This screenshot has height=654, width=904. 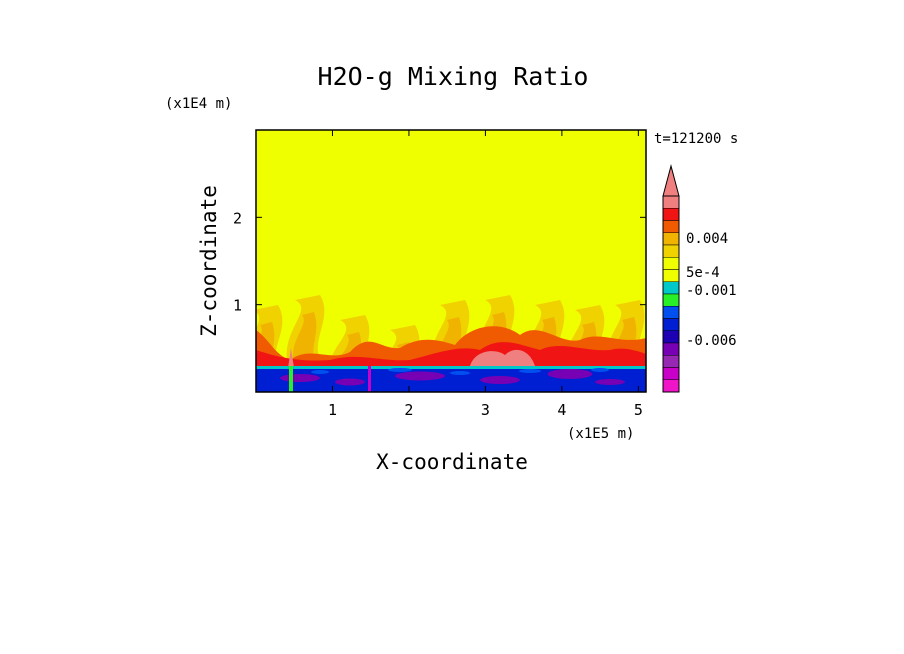 I want to click on x-scale-label: (x1E5 m), so click(x=600, y=434).